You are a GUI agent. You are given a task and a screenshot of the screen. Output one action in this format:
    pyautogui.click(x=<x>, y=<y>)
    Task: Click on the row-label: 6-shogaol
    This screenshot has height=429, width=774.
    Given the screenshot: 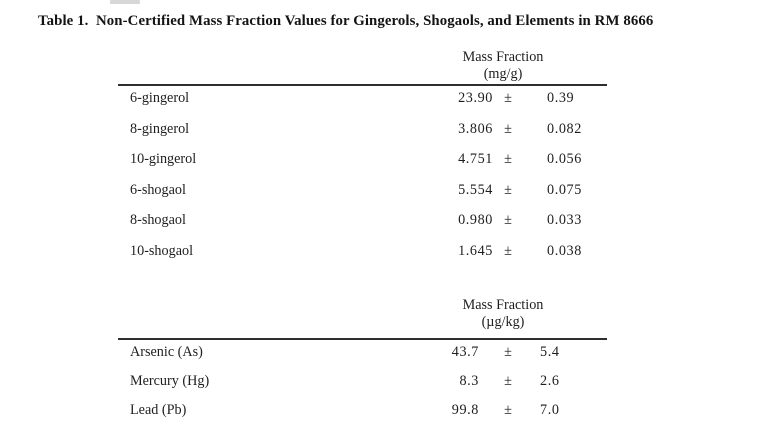 What is the action you would take?
    pyautogui.click(x=158, y=189)
    